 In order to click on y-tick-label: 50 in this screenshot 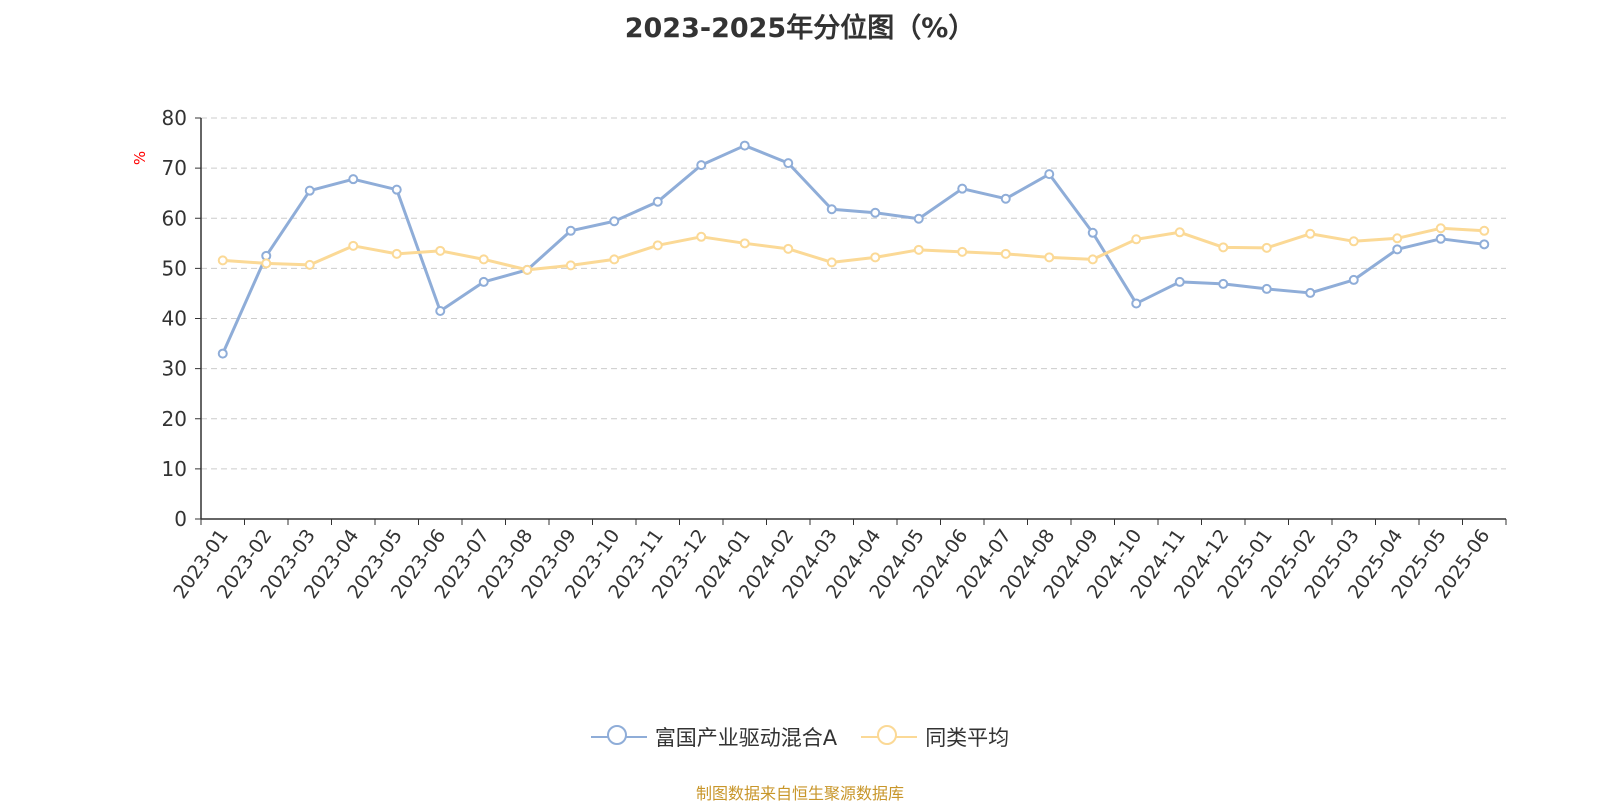, I will do `click(174, 268)`.